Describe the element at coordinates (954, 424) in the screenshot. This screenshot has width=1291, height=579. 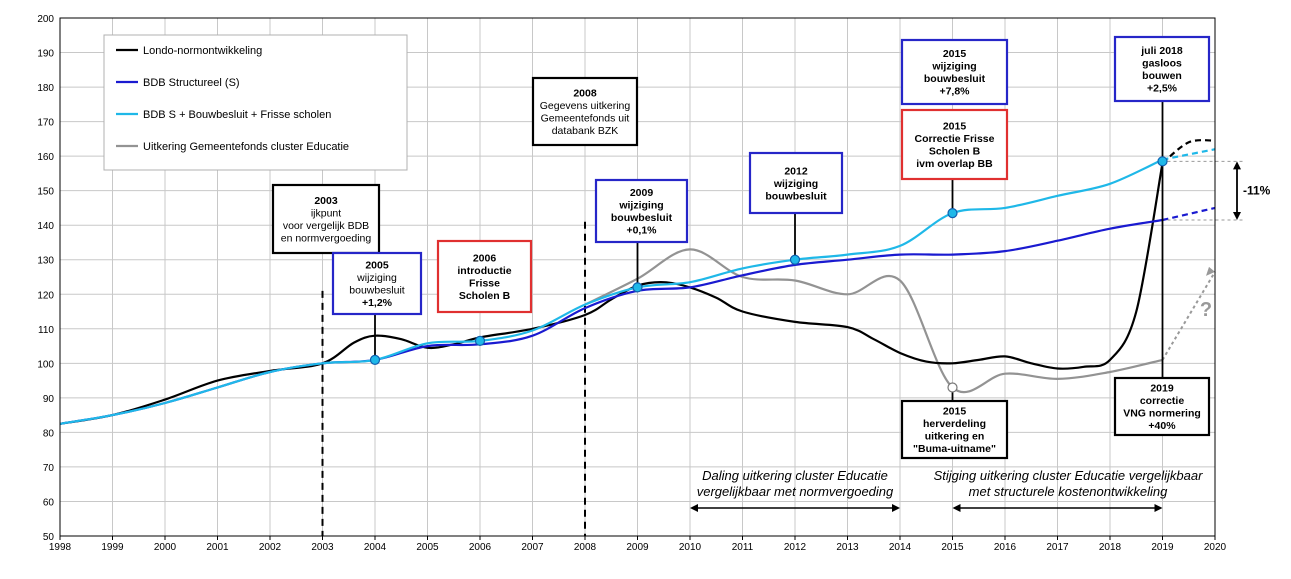
I see `annotation-text: herverdeling` at that location.